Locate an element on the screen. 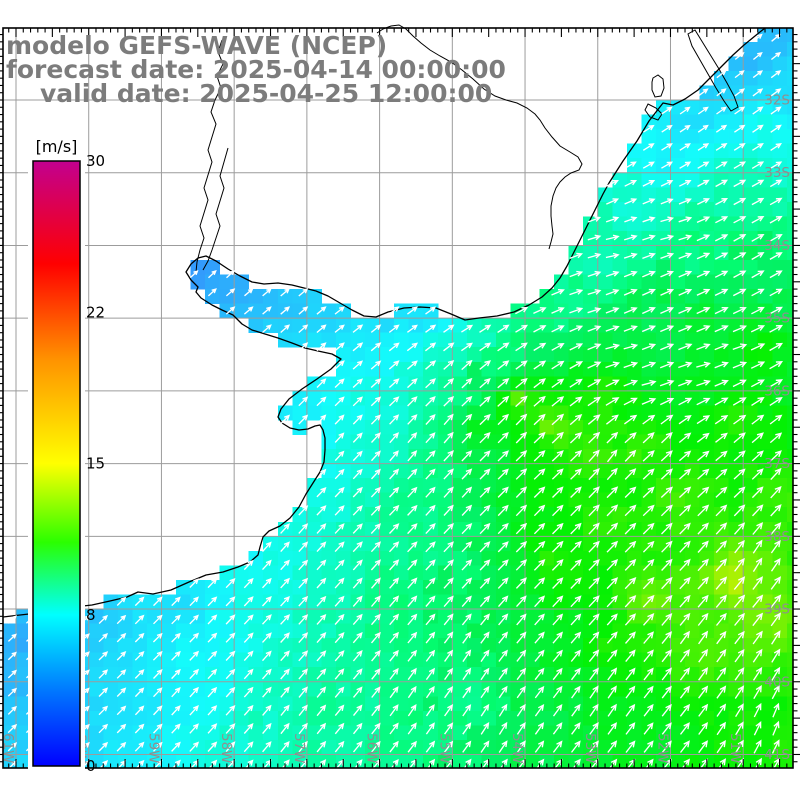 Image resolution: width=800 pixels, height=800 pixels. lat-label: 32S is located at coordinates (777, 101).